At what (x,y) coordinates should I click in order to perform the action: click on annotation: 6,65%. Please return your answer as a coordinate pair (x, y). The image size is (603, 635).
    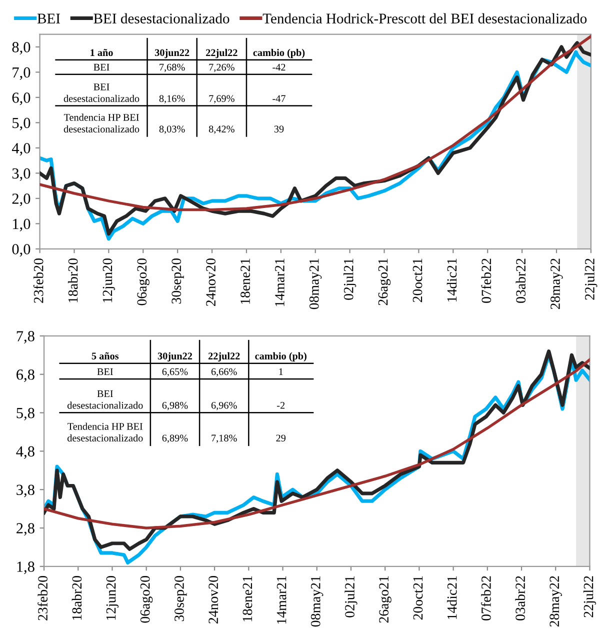
    Looking at the image, I should click on (175, 372).